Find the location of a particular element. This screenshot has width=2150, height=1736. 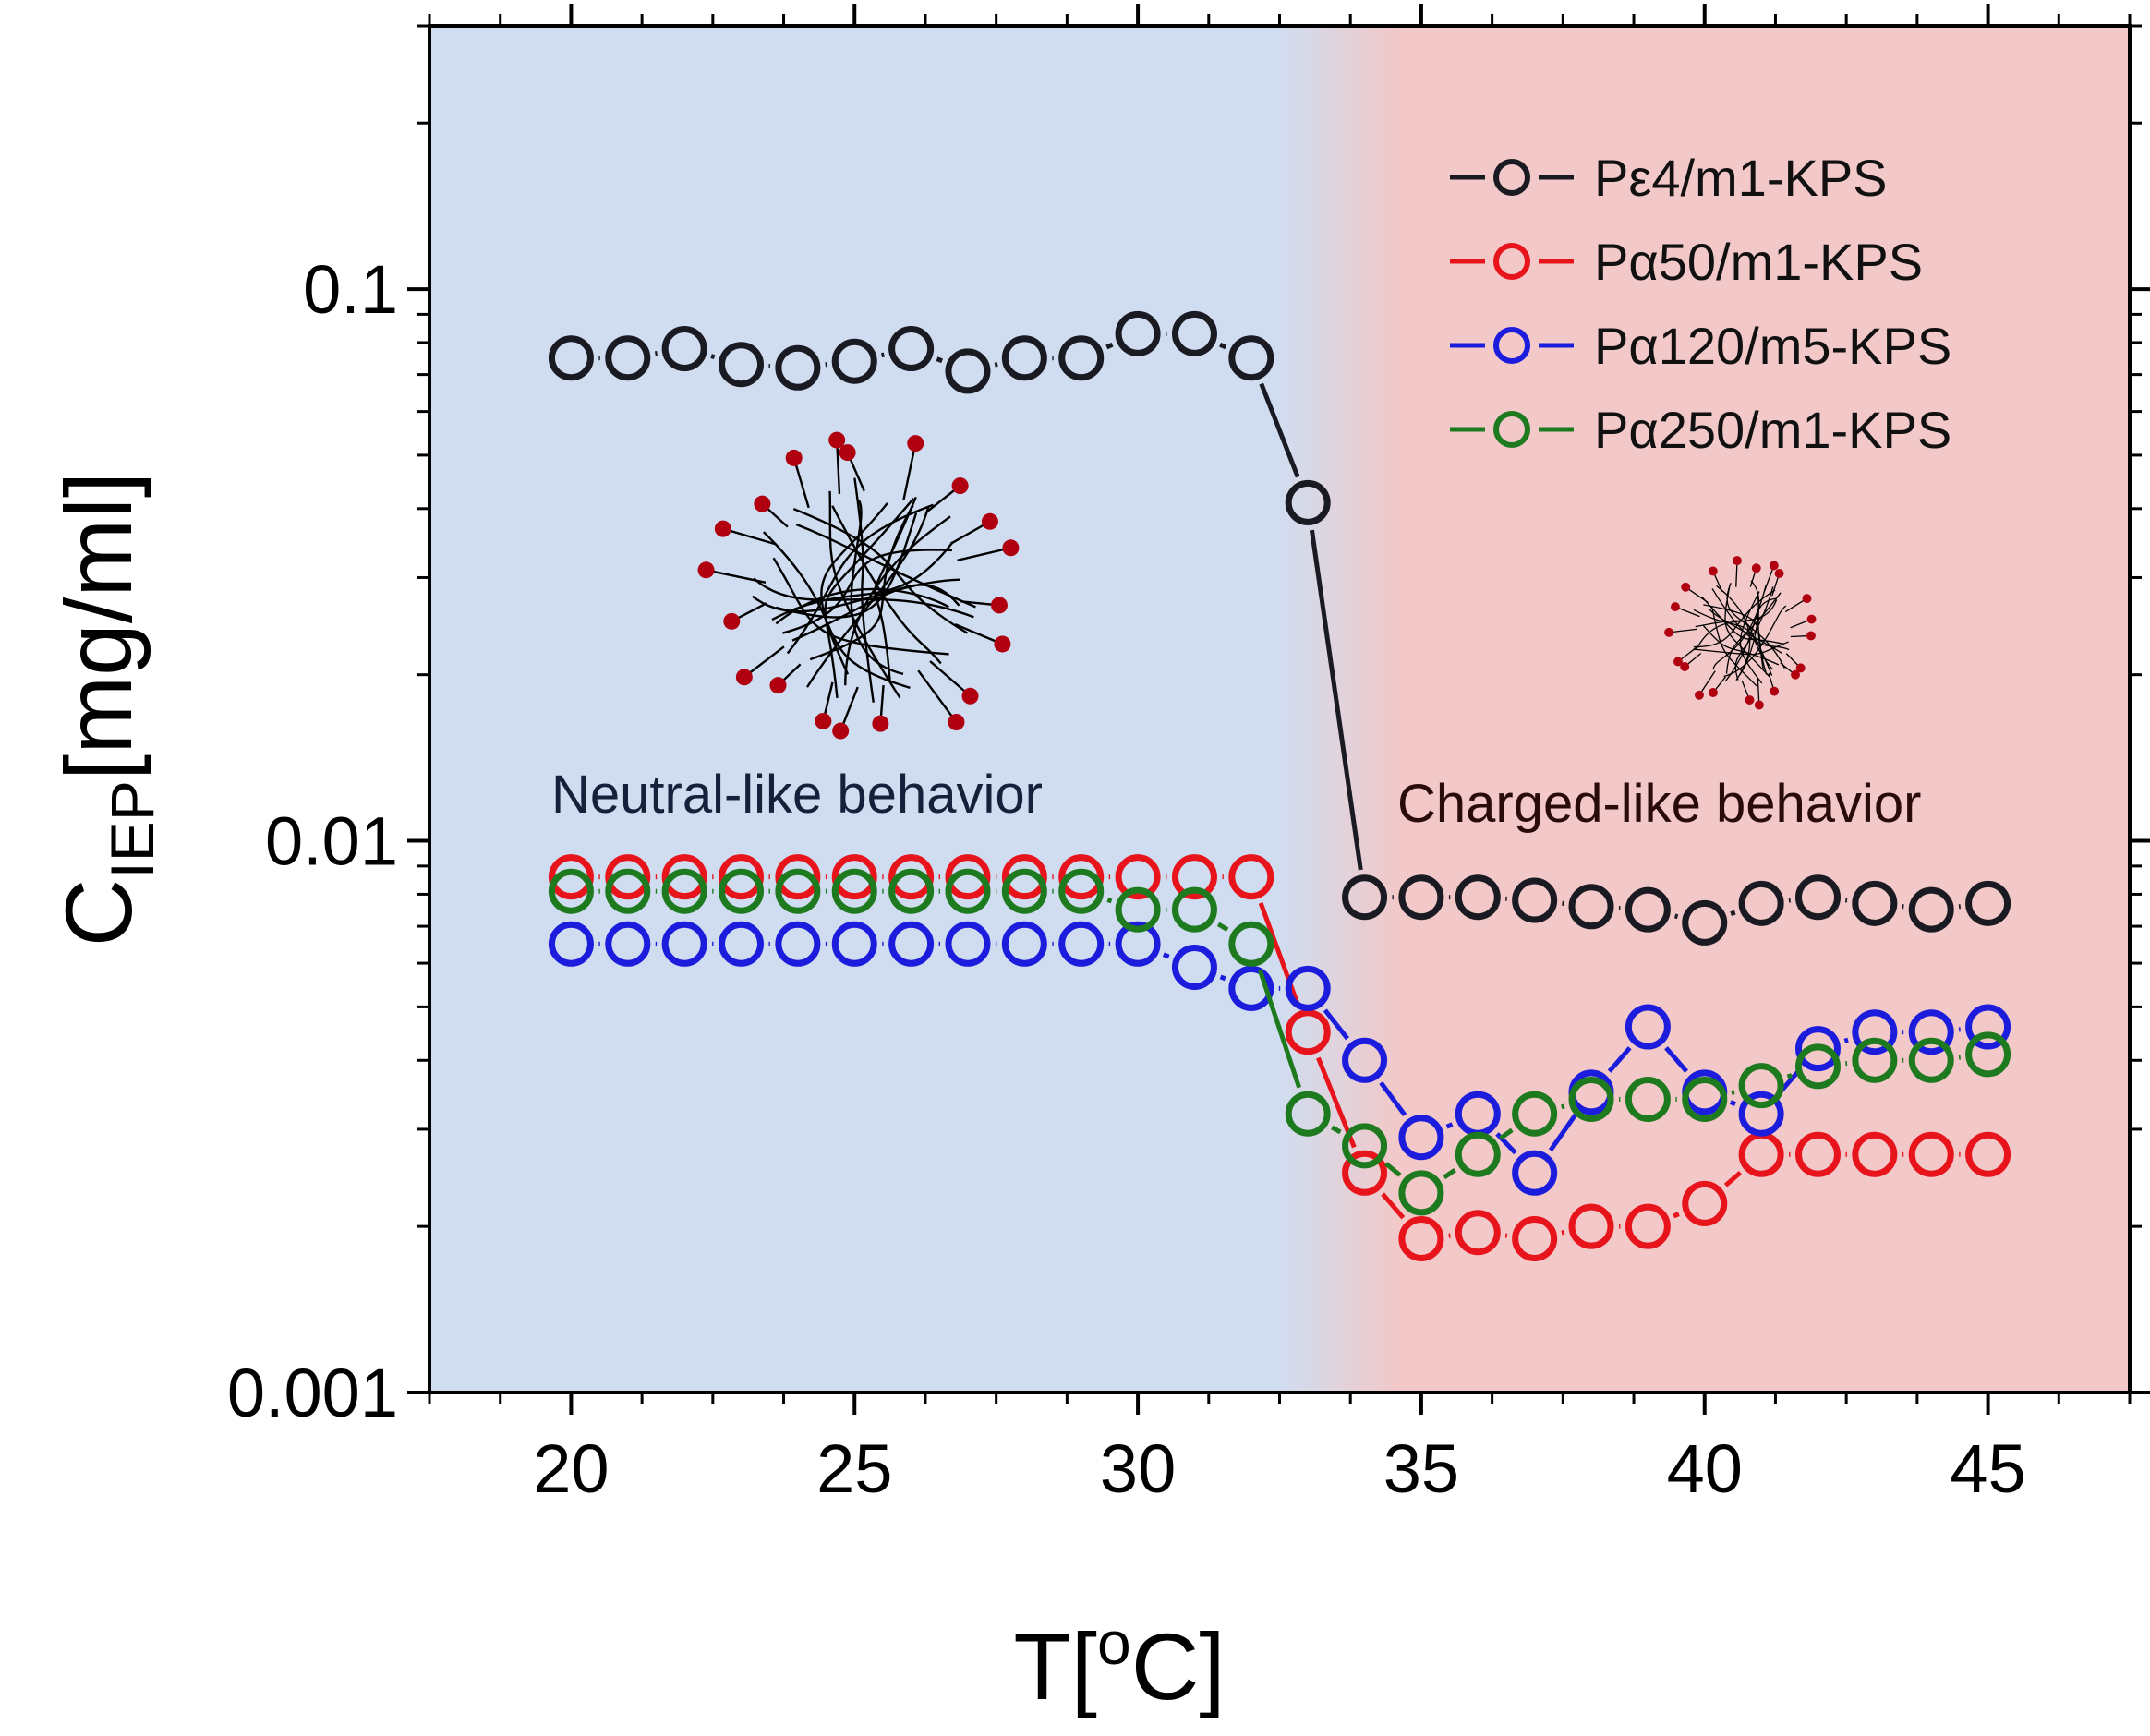

legend-entry: Pα250/m1-KPS is located at coordinates (1773, 430).